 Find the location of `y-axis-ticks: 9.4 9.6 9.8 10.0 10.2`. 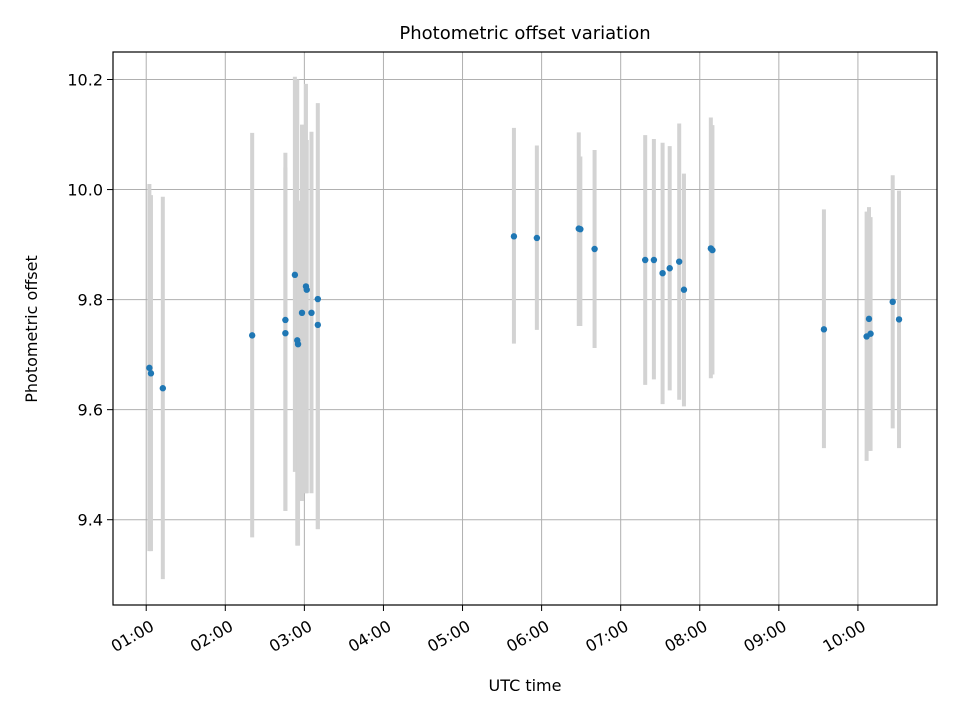

y-axis-ticks: 9.4 9.6 9.8 10.0 10.2 is located at coordinates (90, 300).